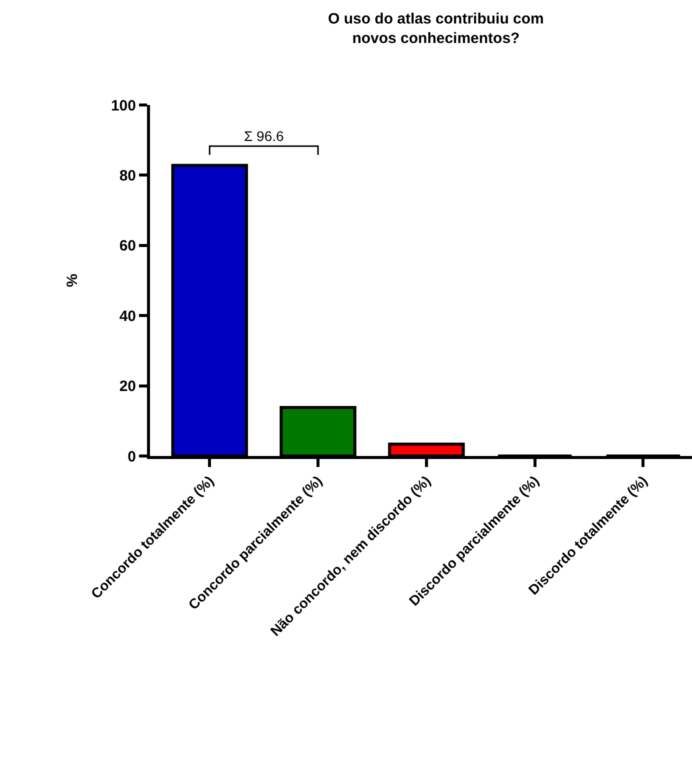 The height and width of the screenshot is (776, 692). I want to click on chart-title: O uso do atlas contribuiu com novos conhecimentos?, so click(436, 28).